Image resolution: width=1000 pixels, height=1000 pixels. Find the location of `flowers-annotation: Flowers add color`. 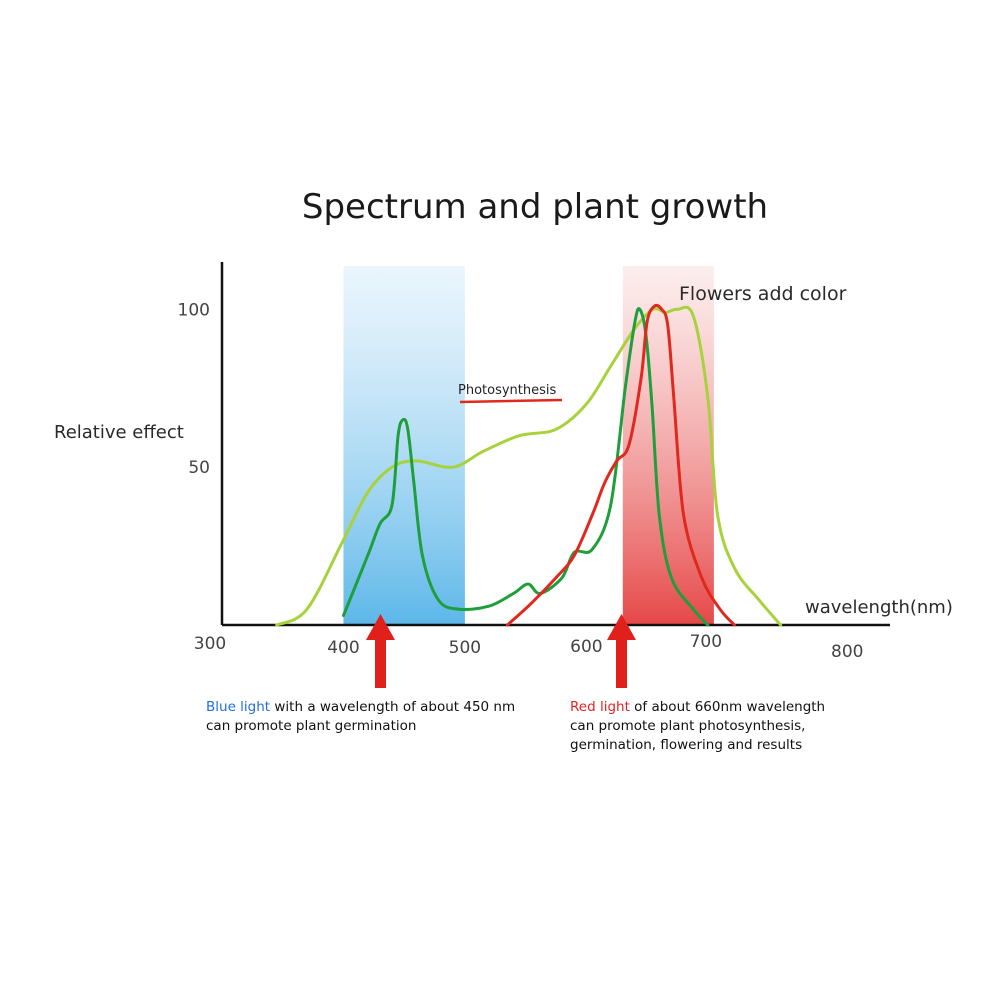

flowers-annotation: Flowers add color is located at coordinates (763, 294).